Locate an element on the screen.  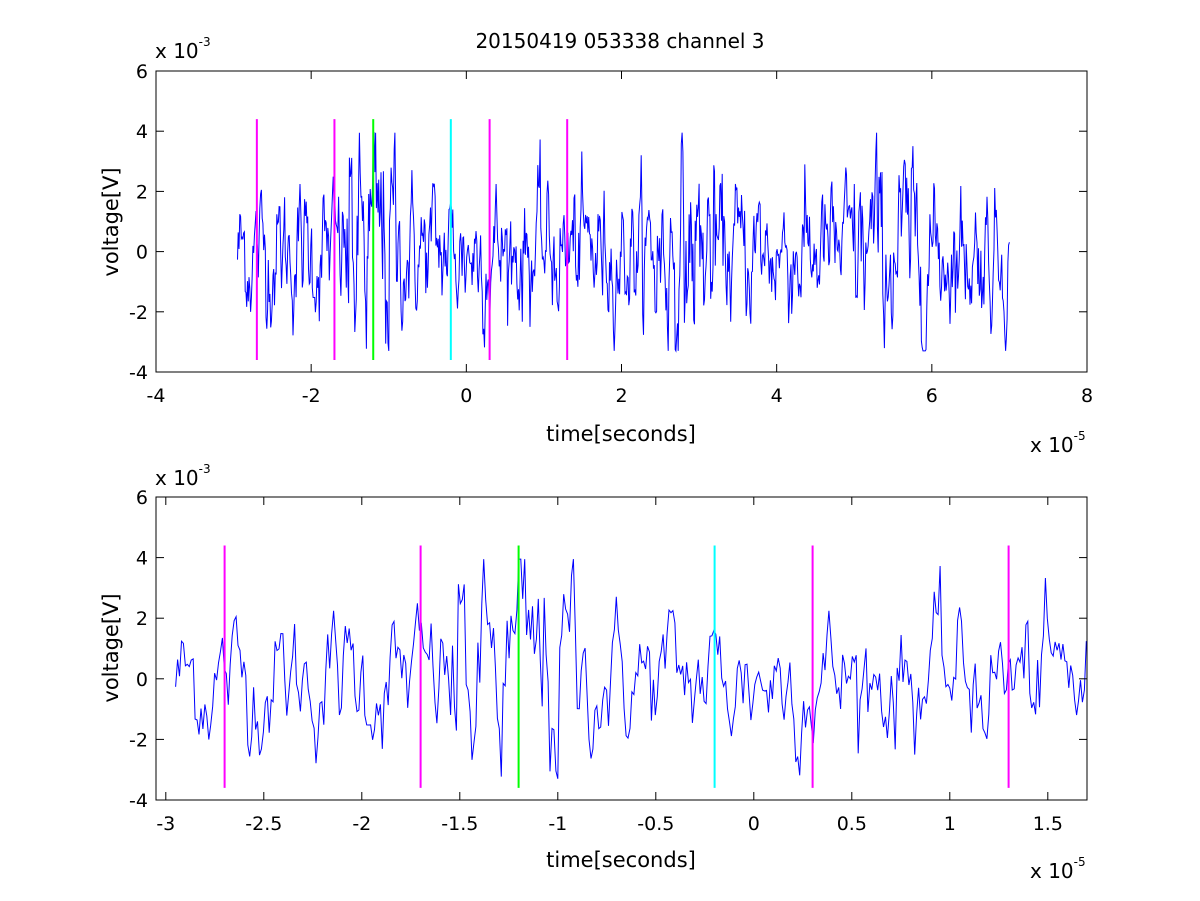
top-x-tick-label: 6 is located at coordinates (932, 396).